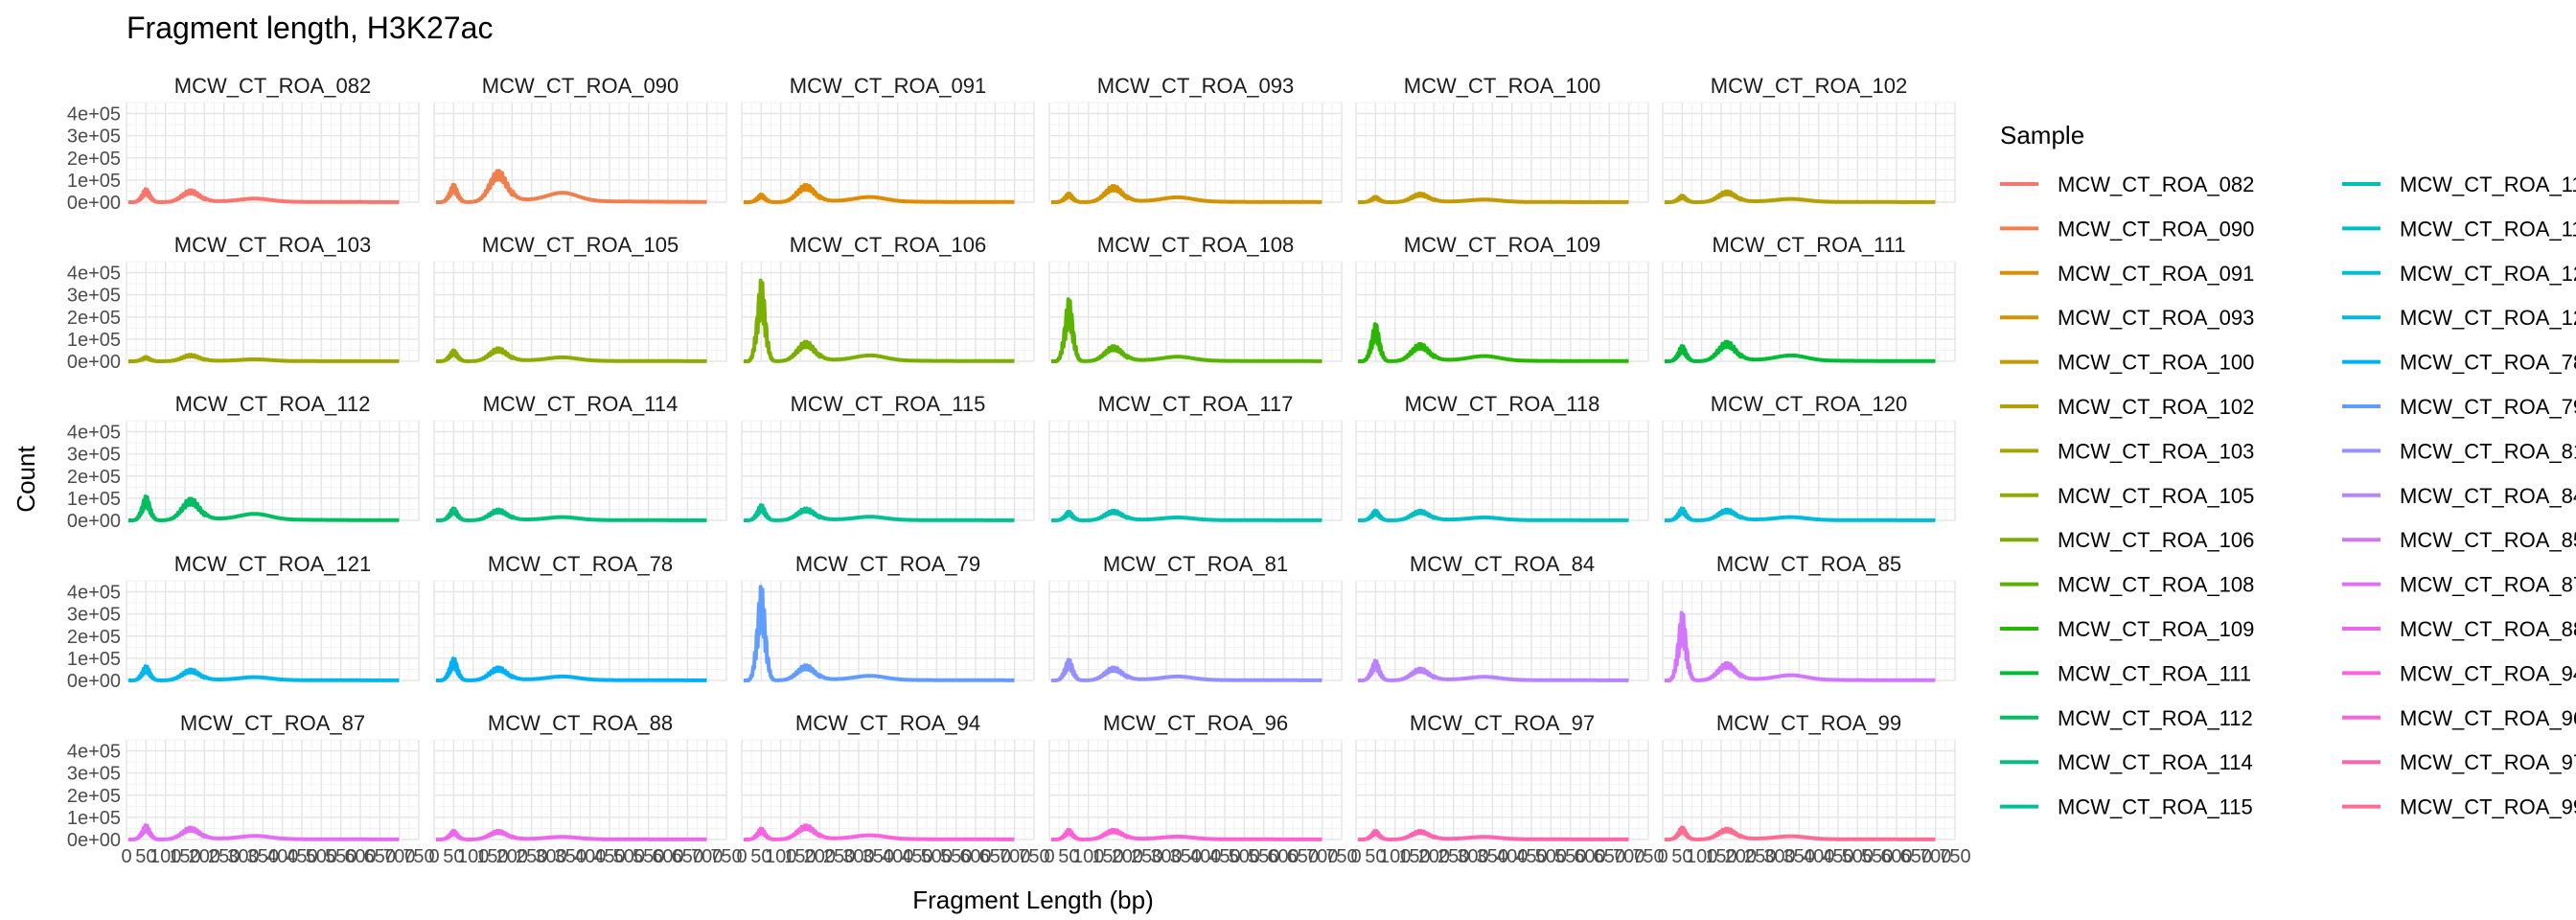 The height and width of the screenshot is (920, 2576). Describe the element at coordinates (1195, 564) in the screenshot. I see `facet-strip-label: MCW_CT_ROA_81` at that location.